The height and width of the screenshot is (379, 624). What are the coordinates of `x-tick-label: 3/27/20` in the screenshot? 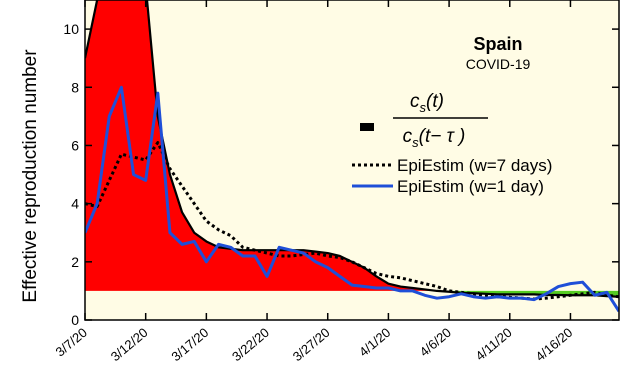 It's located at (311, 344).